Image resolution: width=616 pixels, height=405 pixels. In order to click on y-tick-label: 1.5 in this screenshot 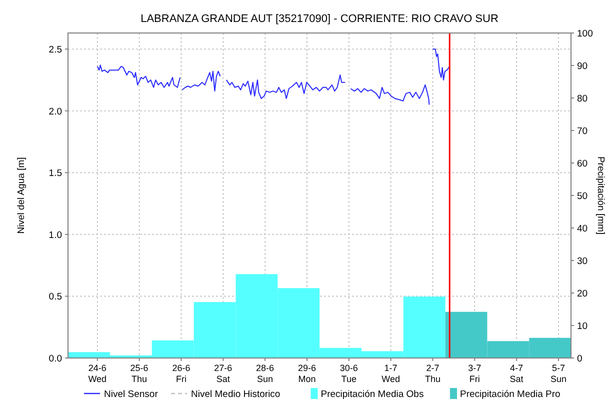, I will do `click(55, 174)`.